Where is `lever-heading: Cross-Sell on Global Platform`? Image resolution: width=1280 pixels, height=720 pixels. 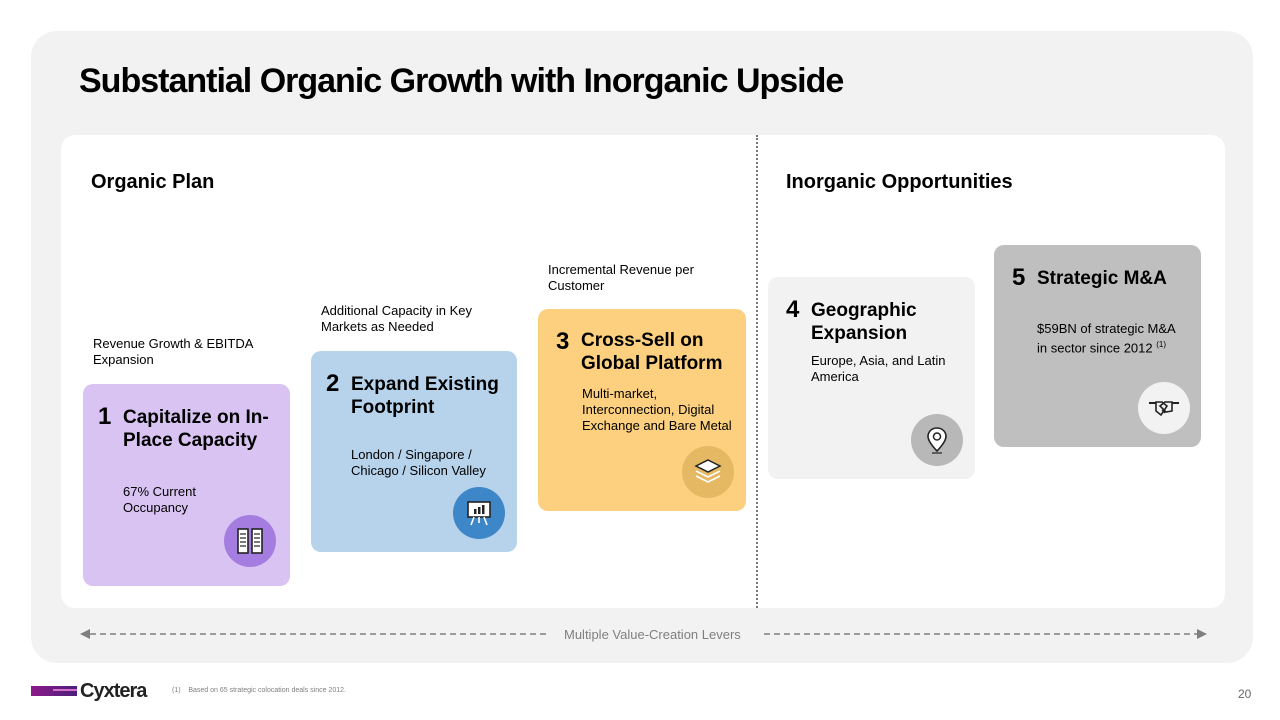 lever-heading: Cross-Sell on Global Platform is located at coordinates (652, 352).